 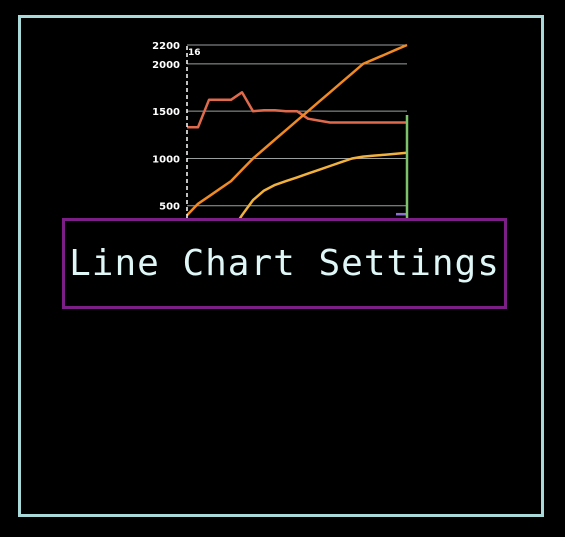 I want to click on y-axis-ticks: 2200 2000 1500 1000 500, so click(x=166, y=127).